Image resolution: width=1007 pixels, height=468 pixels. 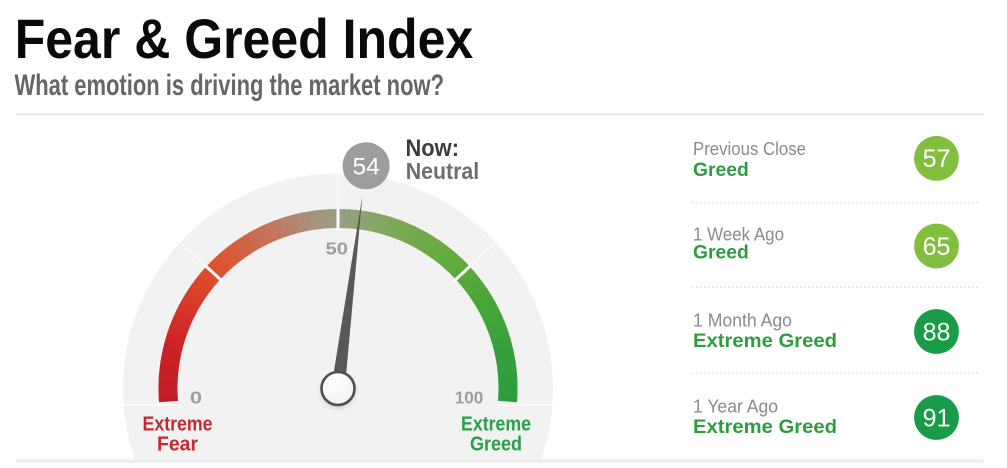 I want to click on svg-text: Fear, so click(x=177, y=444).